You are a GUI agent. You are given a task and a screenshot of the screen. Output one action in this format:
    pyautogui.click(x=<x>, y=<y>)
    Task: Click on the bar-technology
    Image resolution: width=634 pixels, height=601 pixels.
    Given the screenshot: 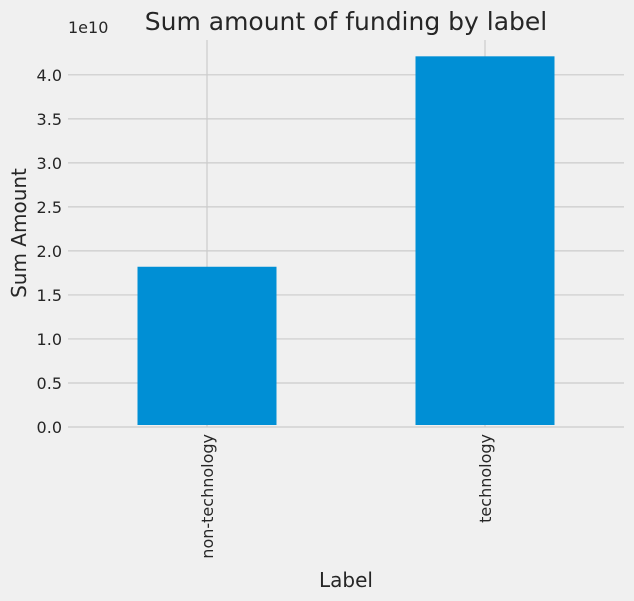 What is the action you would take?
    pyautogui.click(x=485, y=240)
    